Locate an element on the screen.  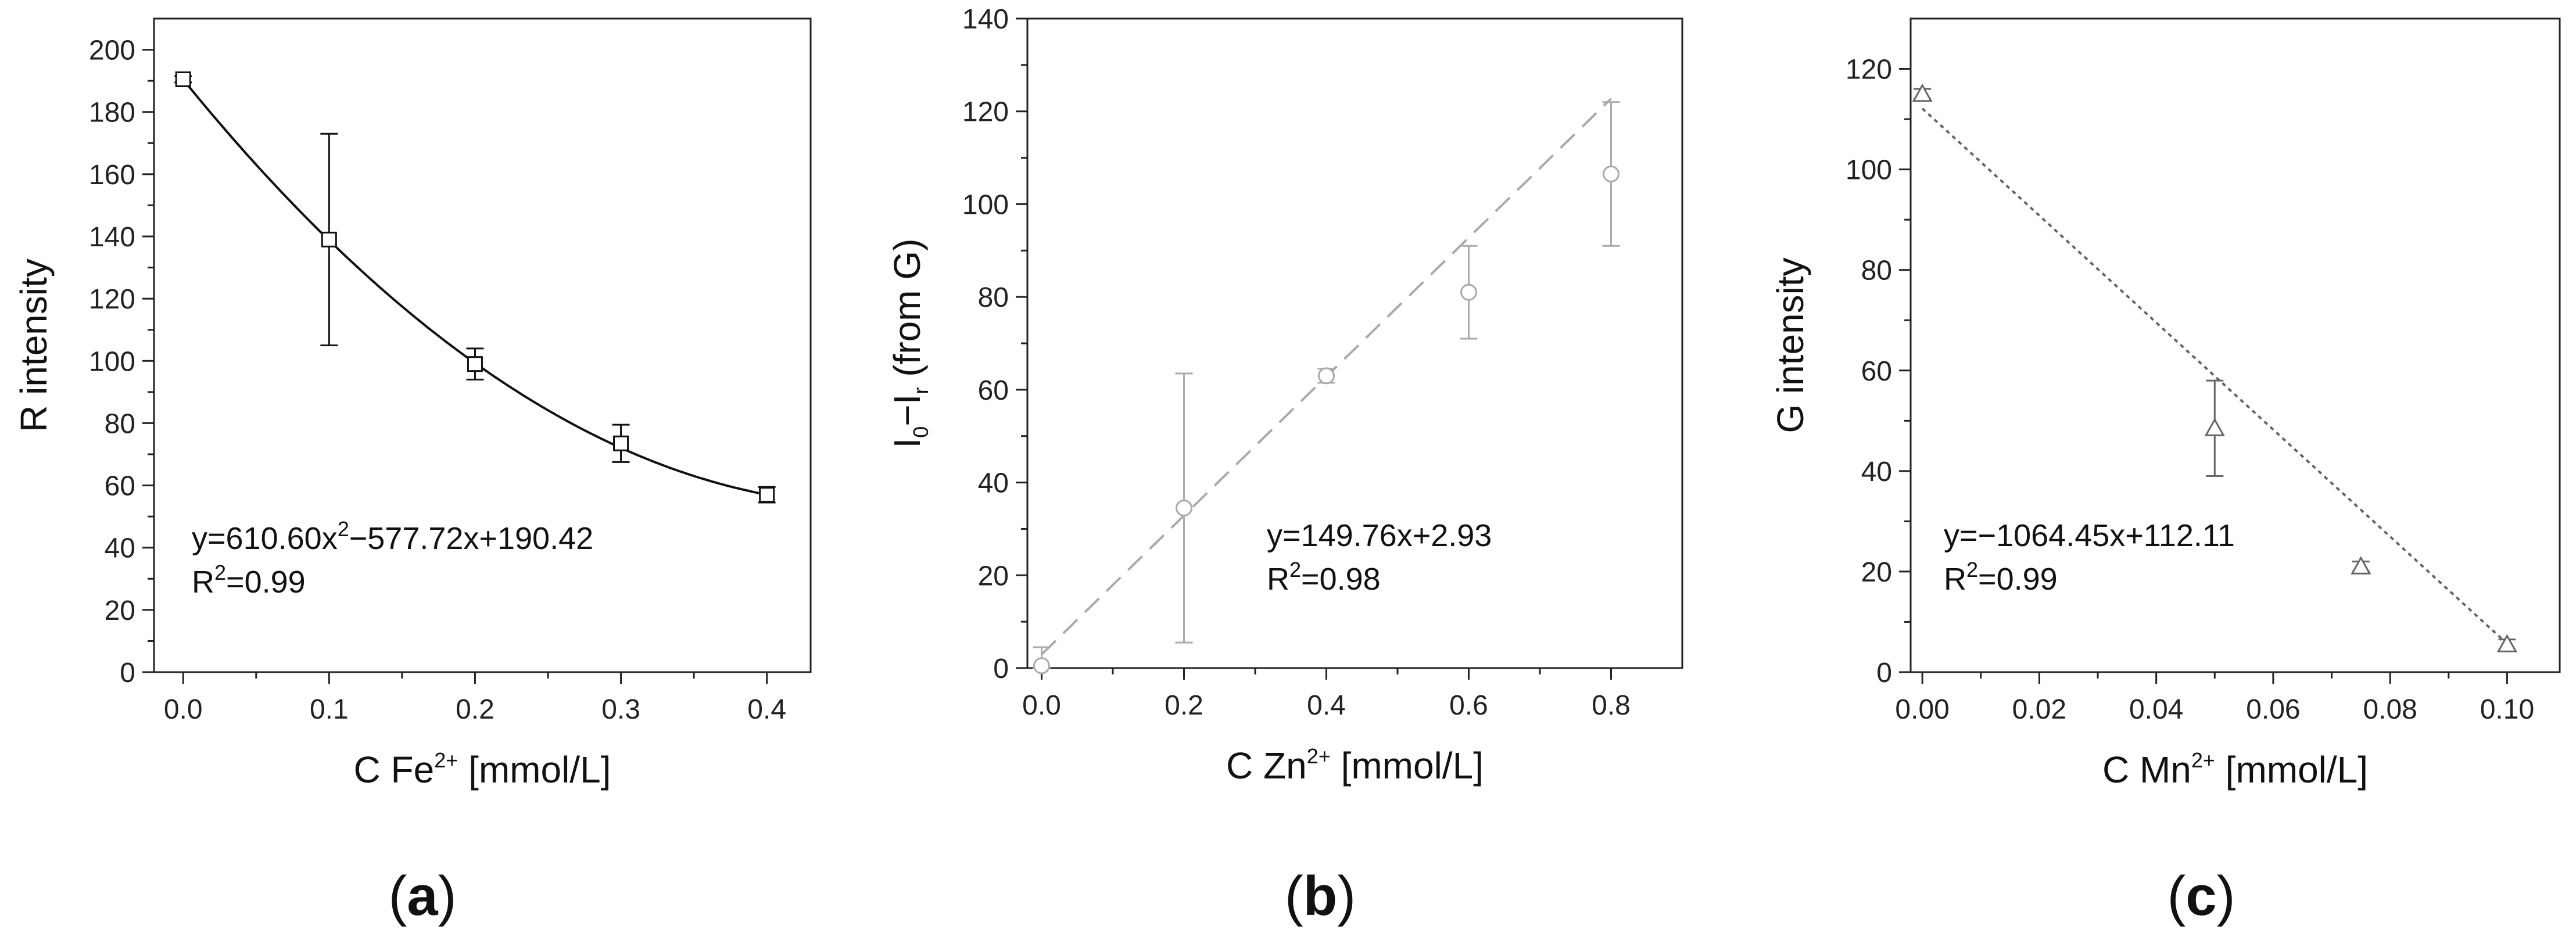
fit-equation-rest: −577.72x+190.42 is located at coordinates (471, 538).